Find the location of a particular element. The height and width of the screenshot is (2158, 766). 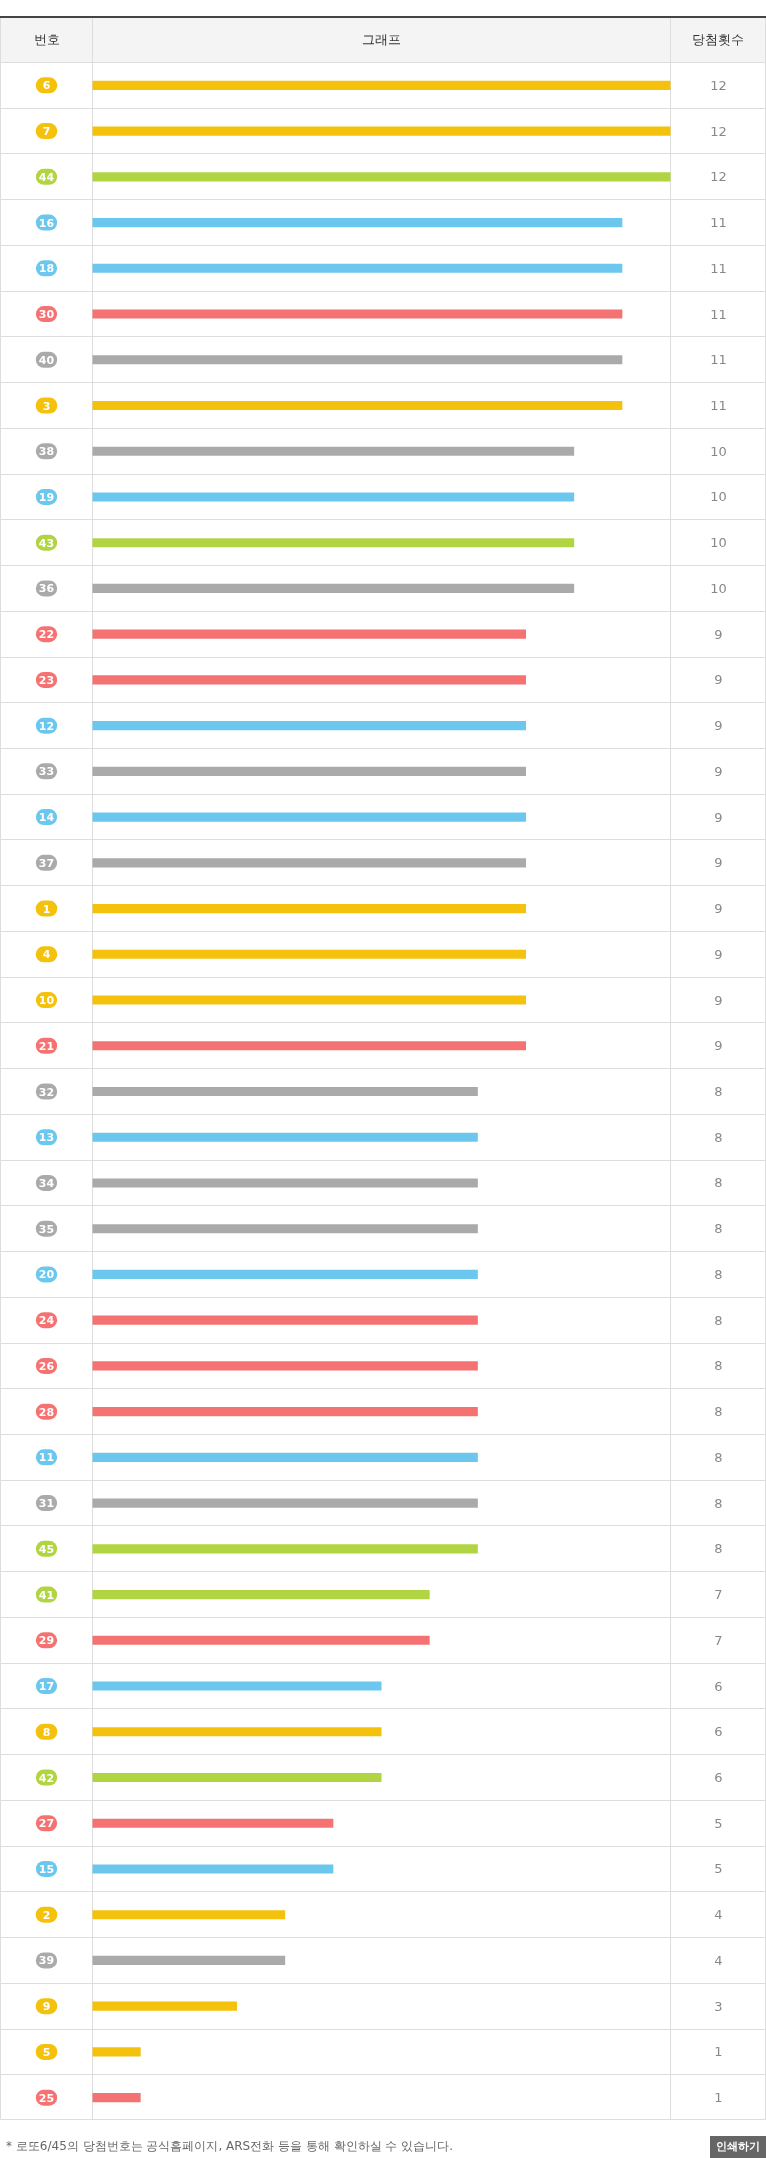

y-tick-label: 32 is located at coordinates (46, 1092).